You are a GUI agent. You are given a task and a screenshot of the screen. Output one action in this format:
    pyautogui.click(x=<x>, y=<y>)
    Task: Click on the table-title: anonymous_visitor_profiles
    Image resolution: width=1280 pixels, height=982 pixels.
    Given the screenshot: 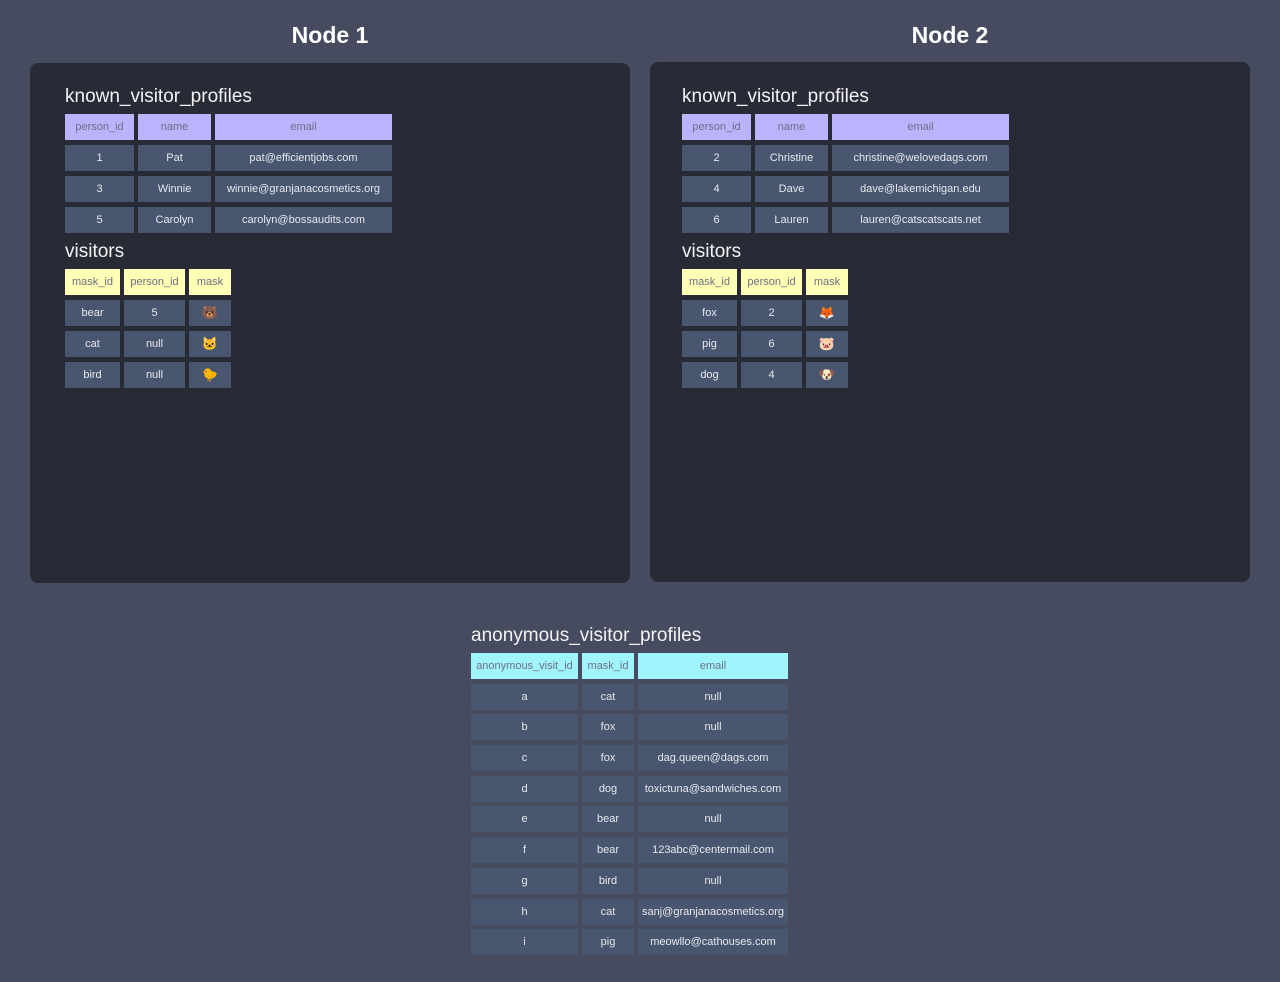 What is the action you would take?
    pyautogui.click(x=586, y=635)
    